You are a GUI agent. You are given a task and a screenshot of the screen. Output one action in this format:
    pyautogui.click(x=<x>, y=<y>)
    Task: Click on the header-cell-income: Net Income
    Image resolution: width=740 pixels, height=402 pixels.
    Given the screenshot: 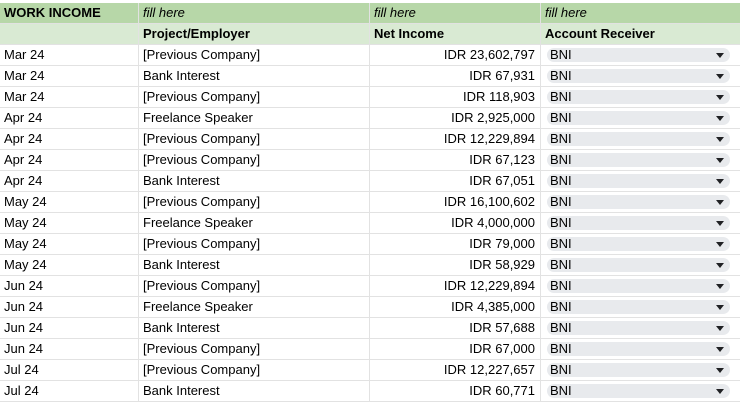 What is the action you would take?
    pyautogui.click(x=455, y=34)
    